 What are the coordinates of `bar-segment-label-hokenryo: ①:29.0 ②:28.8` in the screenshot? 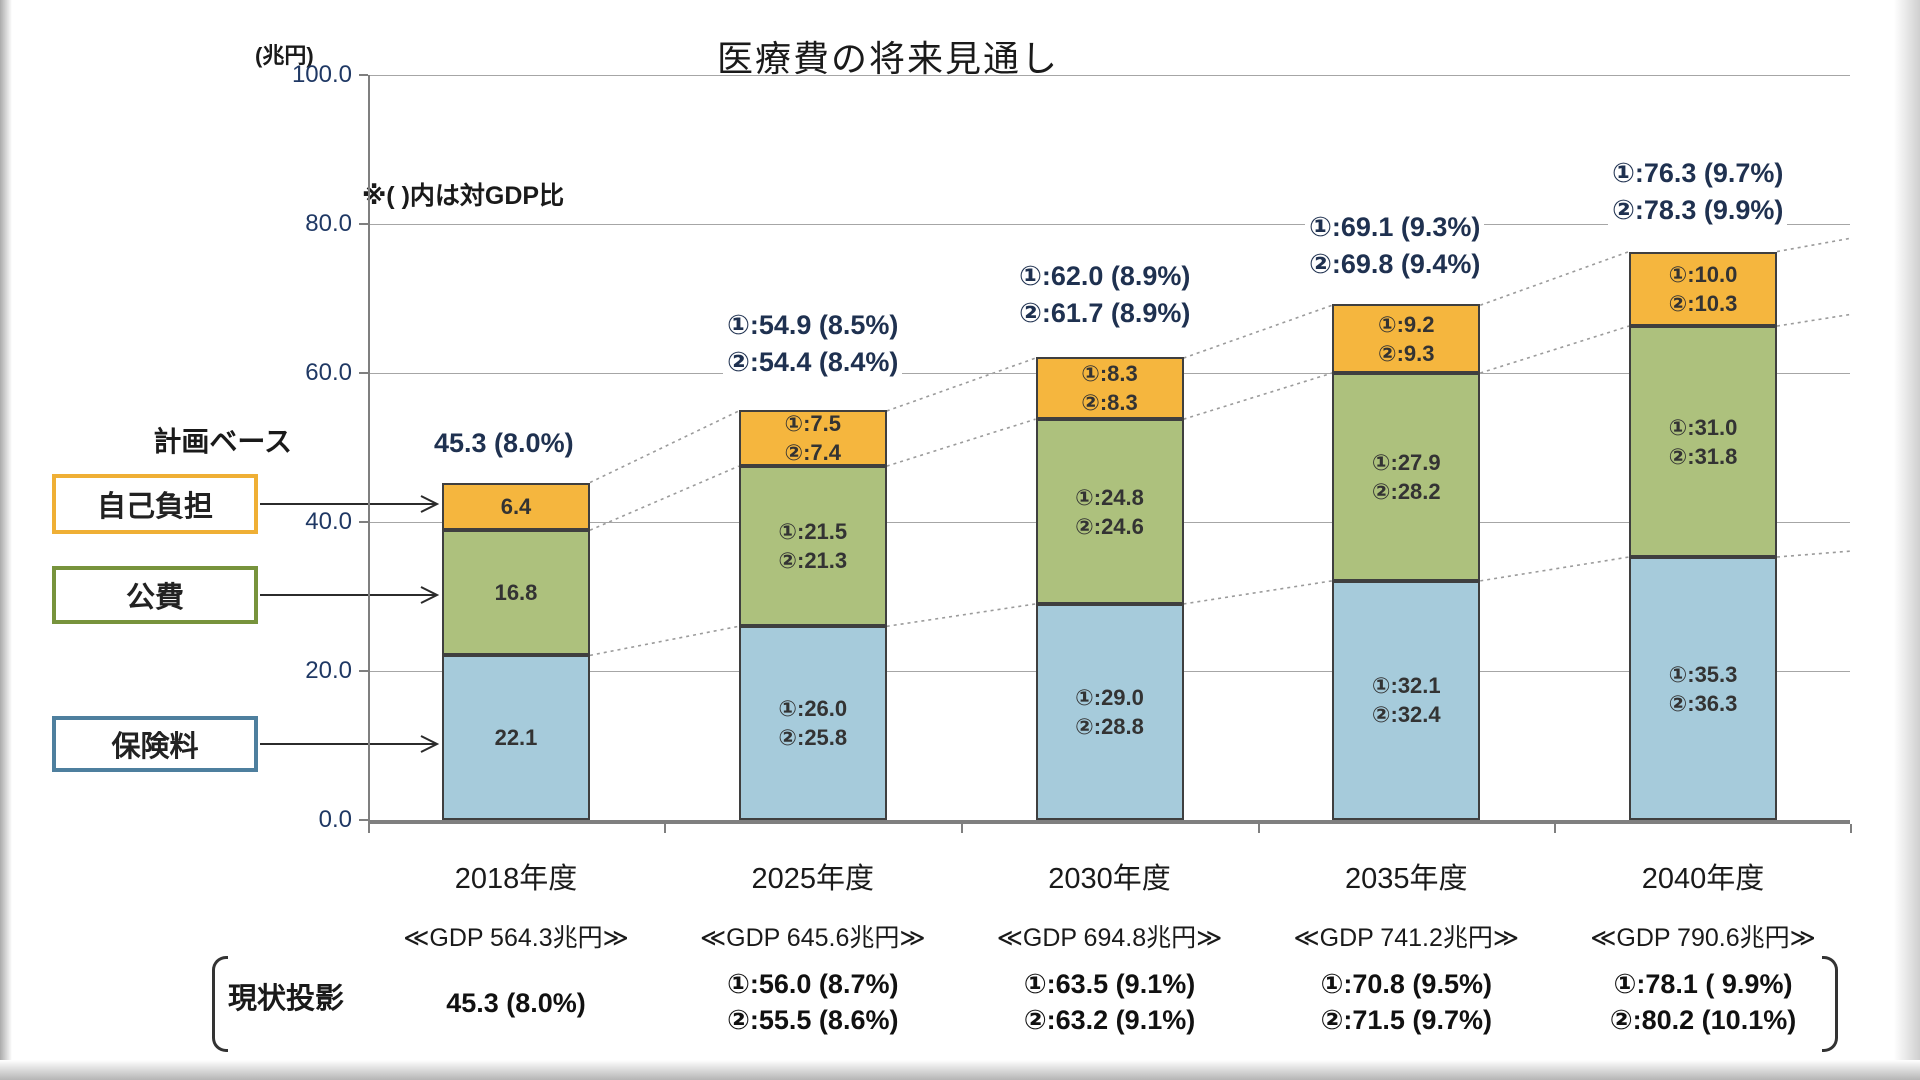 It's located at (1109, 711).